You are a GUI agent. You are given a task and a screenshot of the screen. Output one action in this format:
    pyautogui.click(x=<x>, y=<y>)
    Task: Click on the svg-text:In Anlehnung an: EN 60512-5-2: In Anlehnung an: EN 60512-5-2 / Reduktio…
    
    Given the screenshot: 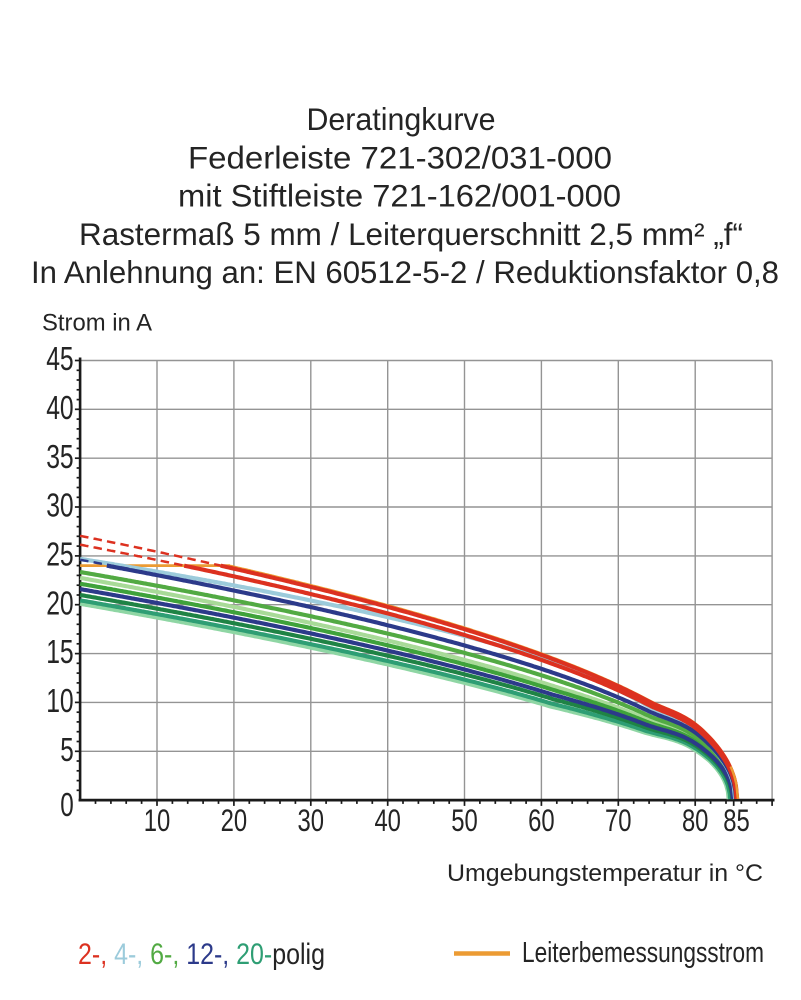 What is the action you would take?
    pyautogui.click(x=405, y=272)
    